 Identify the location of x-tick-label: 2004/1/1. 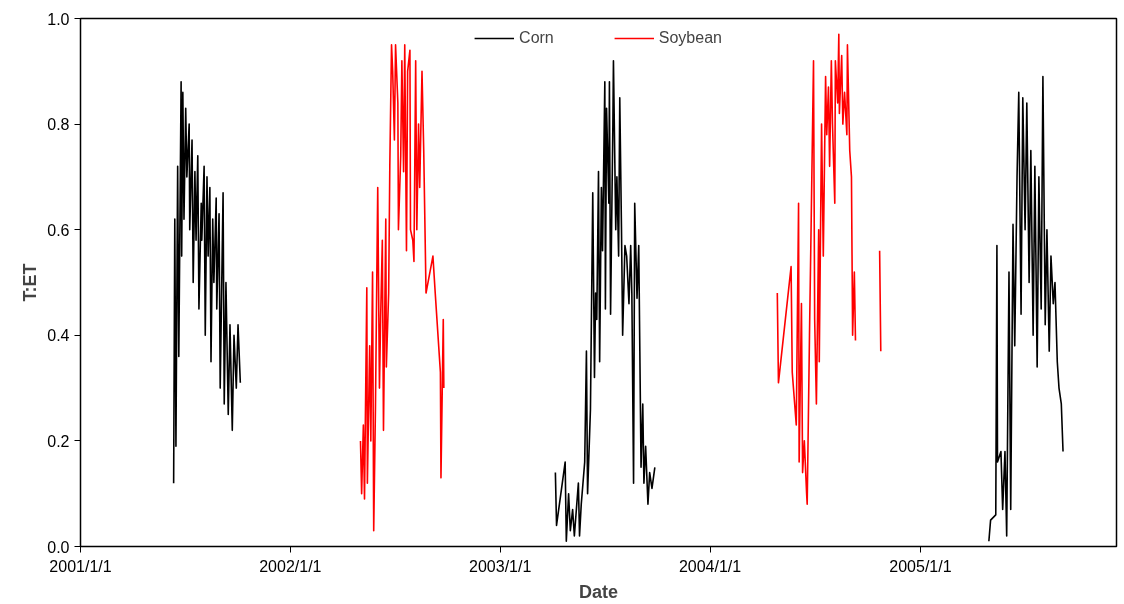
(710, 566).